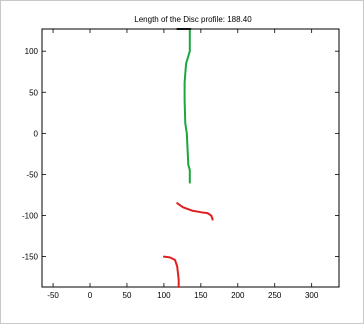 This screenshot has width=364, height=324. What do you see at coordinates (193, 19) in the screenshot?
I see `chart-title: Length of the Disc profile: 188.40` at bounding box center [193, 19].